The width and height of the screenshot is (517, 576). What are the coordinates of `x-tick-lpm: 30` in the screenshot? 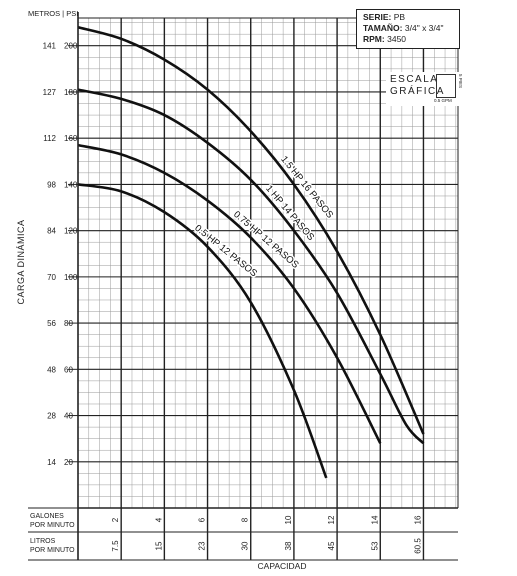 It's located at (245, 545).